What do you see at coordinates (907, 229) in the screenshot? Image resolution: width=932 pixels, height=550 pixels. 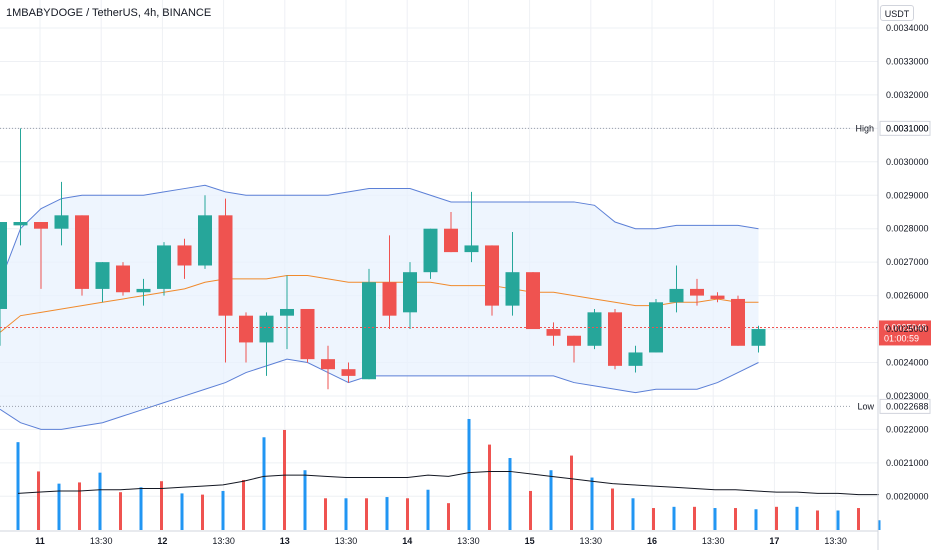 I see `y-tick-label: 0.0028000` at bounding box center [907, 229].